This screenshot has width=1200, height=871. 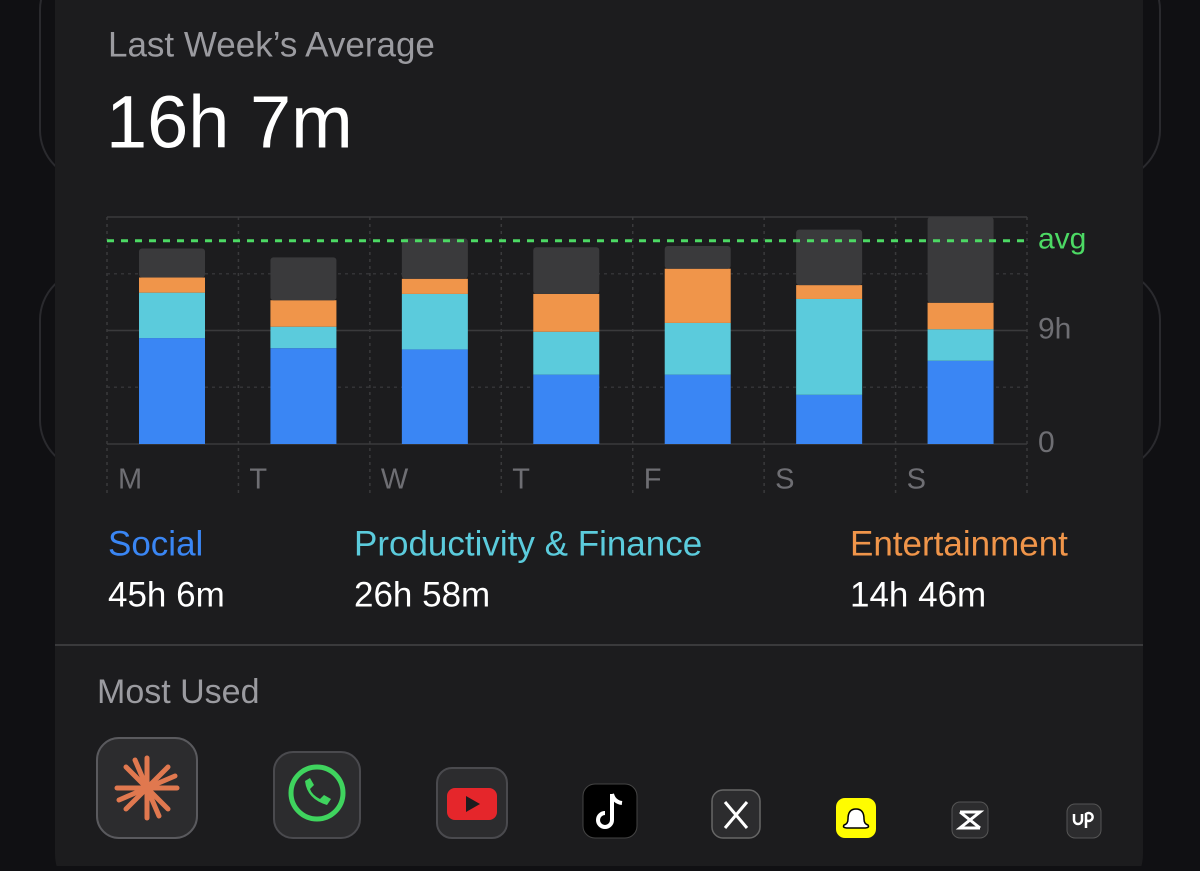 What do you see at coordinates (422, 594) in the screenshot?
I see `legend-total: 26h 58m` at bounding box center [422, 594].